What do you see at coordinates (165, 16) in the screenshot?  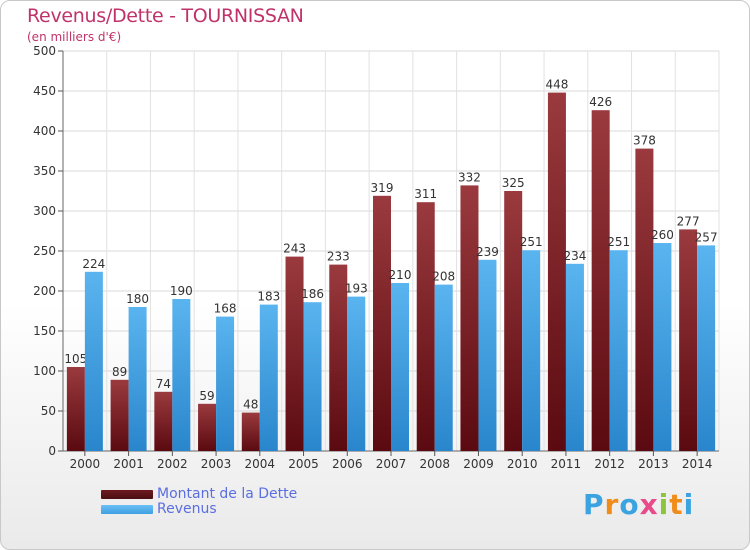 I see `chart-title: Revenus/Dette - TOURNISSAN` at bounding box center [165, 16].